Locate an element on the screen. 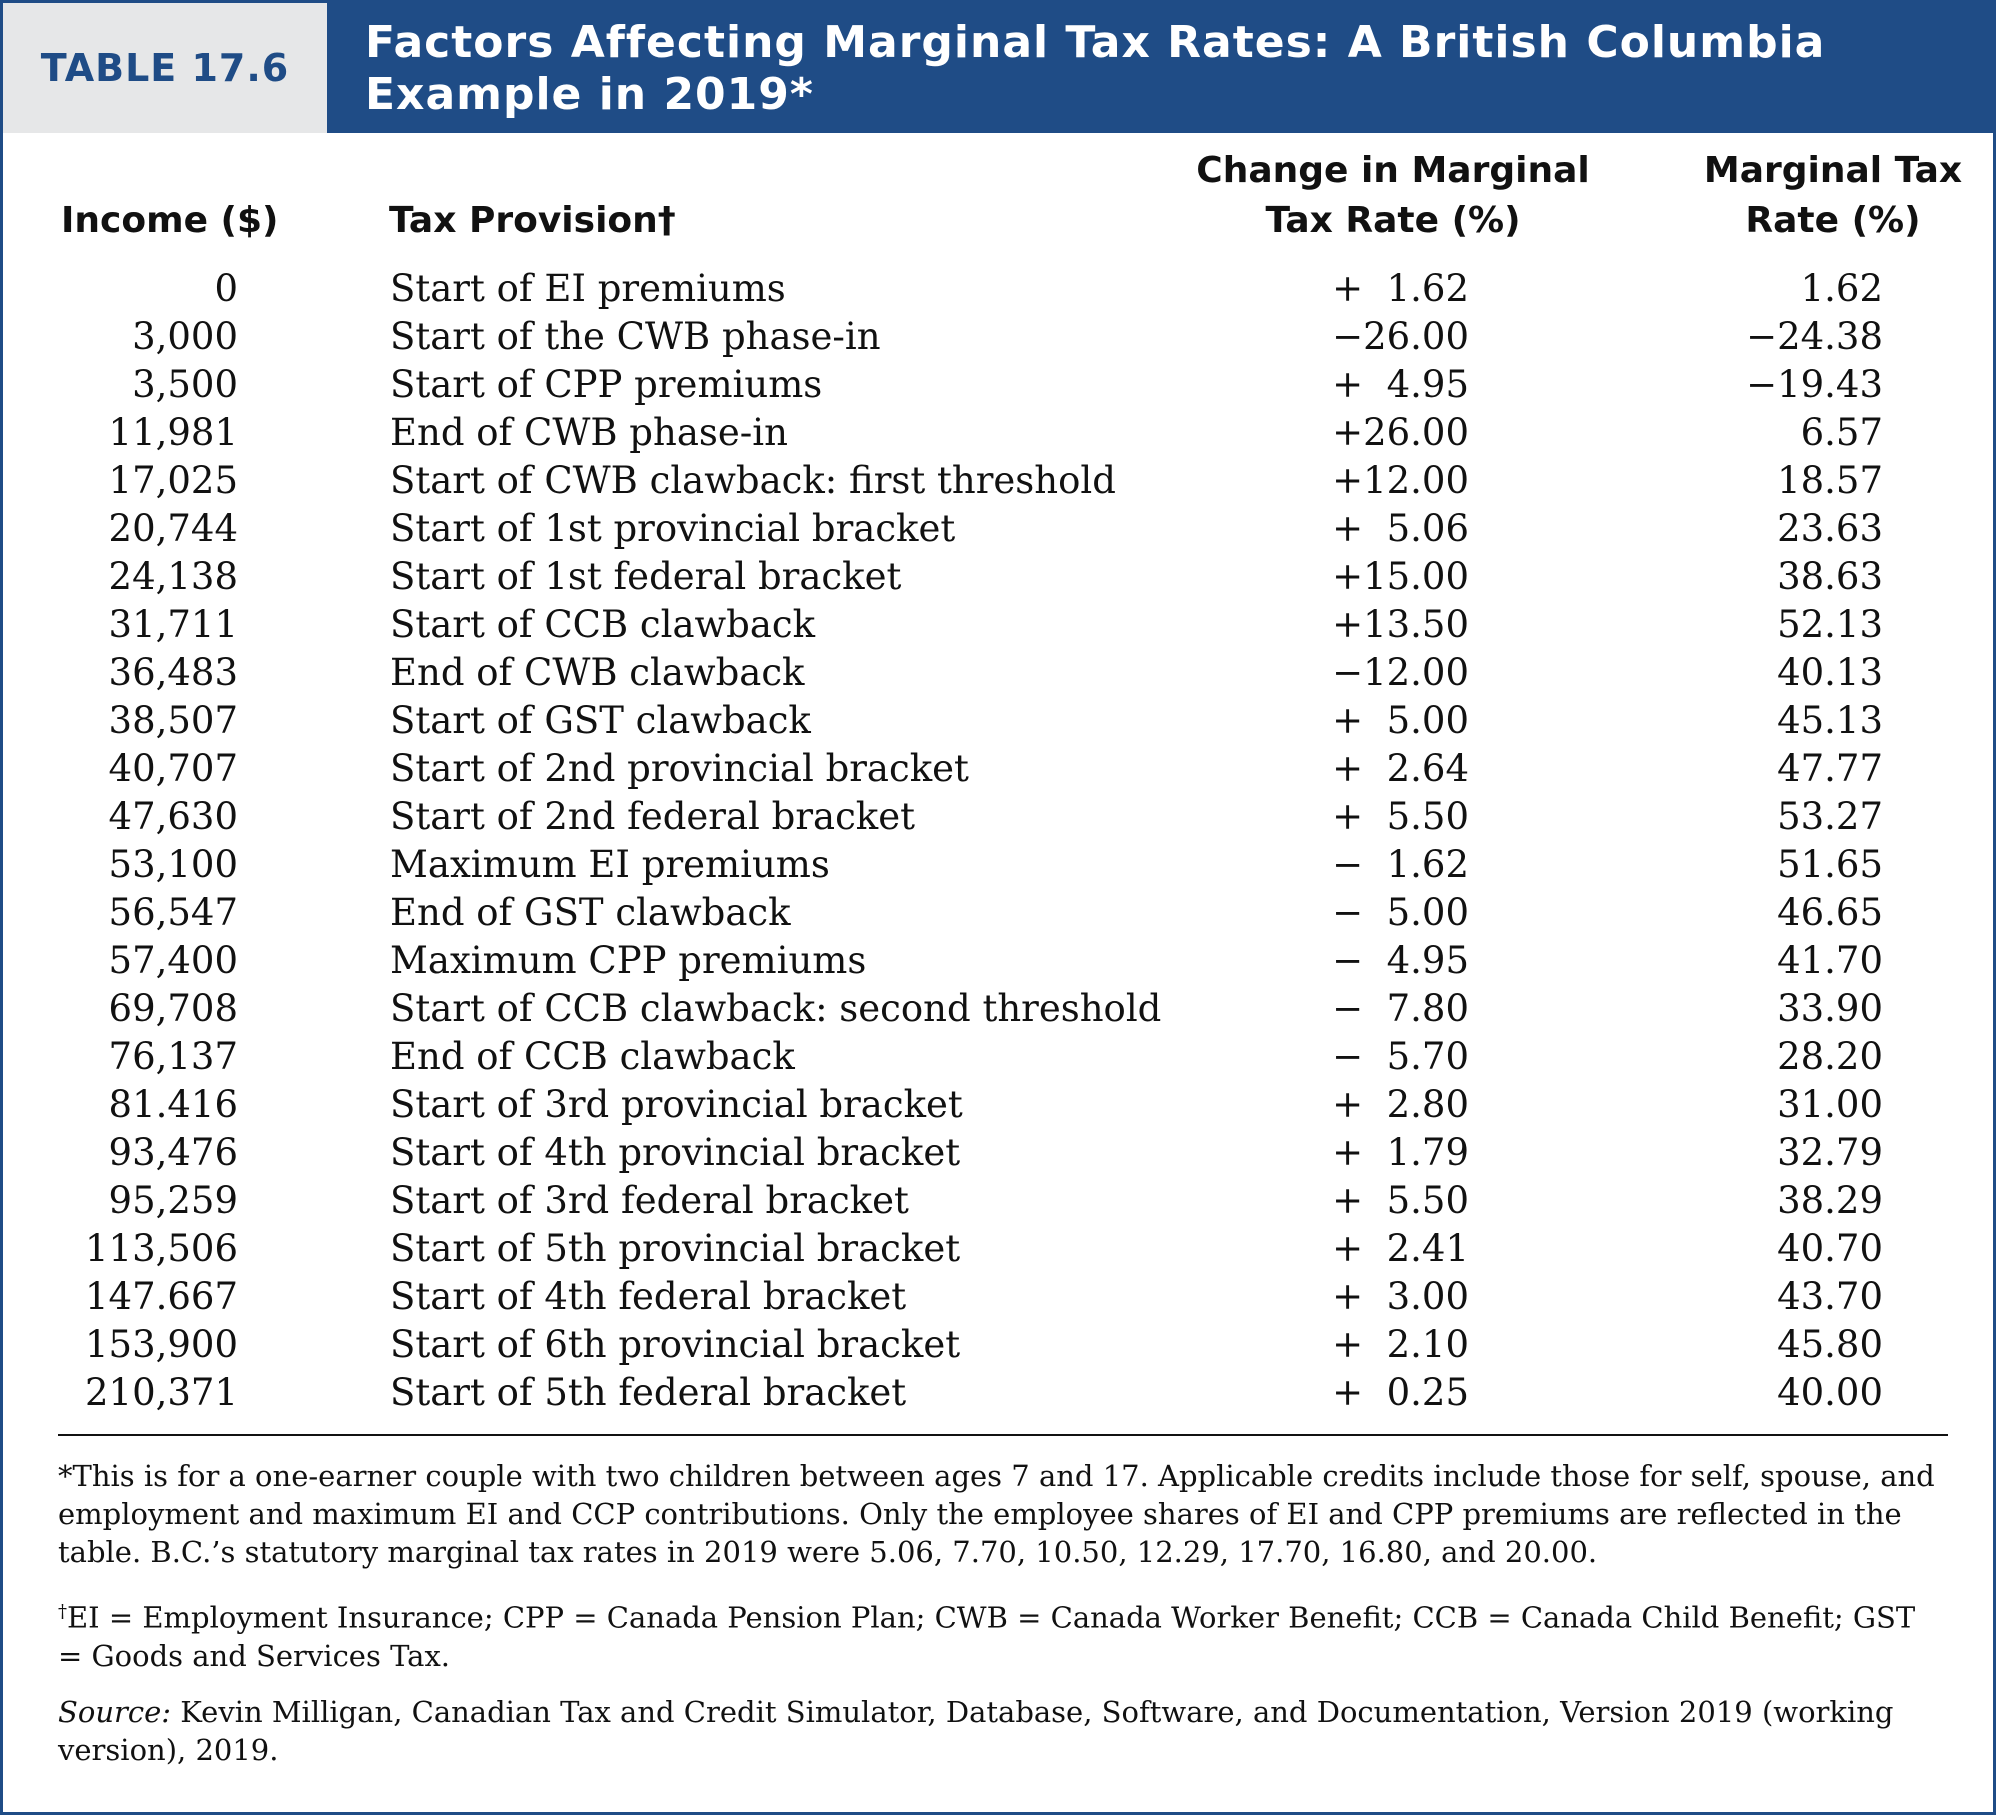  change-cell: + 2.10 is located at coordinates (1400, 1344).